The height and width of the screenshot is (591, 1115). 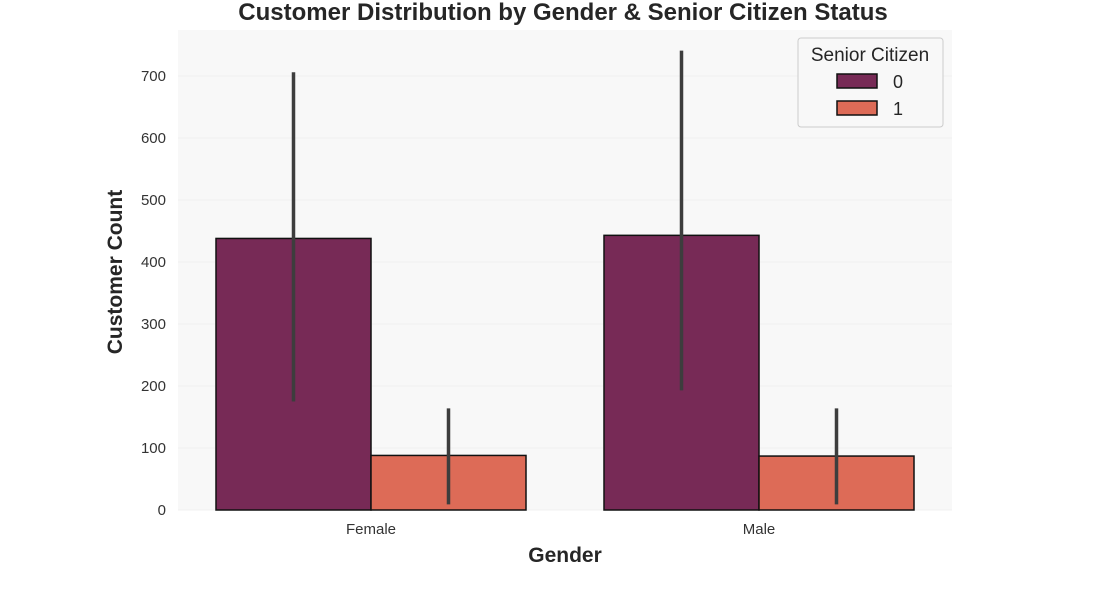 What do you see at coordinates (153, 262) in the screenshot?
I see `y-tick-label: 400` at bounding box center [153, 262].